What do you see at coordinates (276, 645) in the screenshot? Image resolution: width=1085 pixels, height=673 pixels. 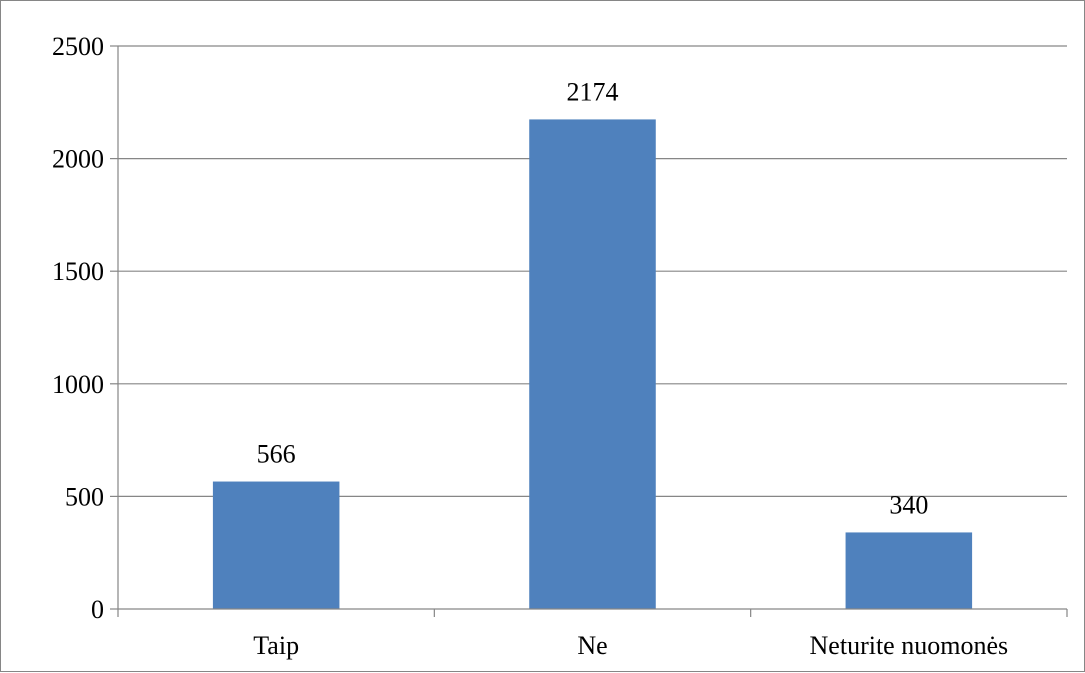 I see `x-category-label: Taip` at bounding box center [276, 645].